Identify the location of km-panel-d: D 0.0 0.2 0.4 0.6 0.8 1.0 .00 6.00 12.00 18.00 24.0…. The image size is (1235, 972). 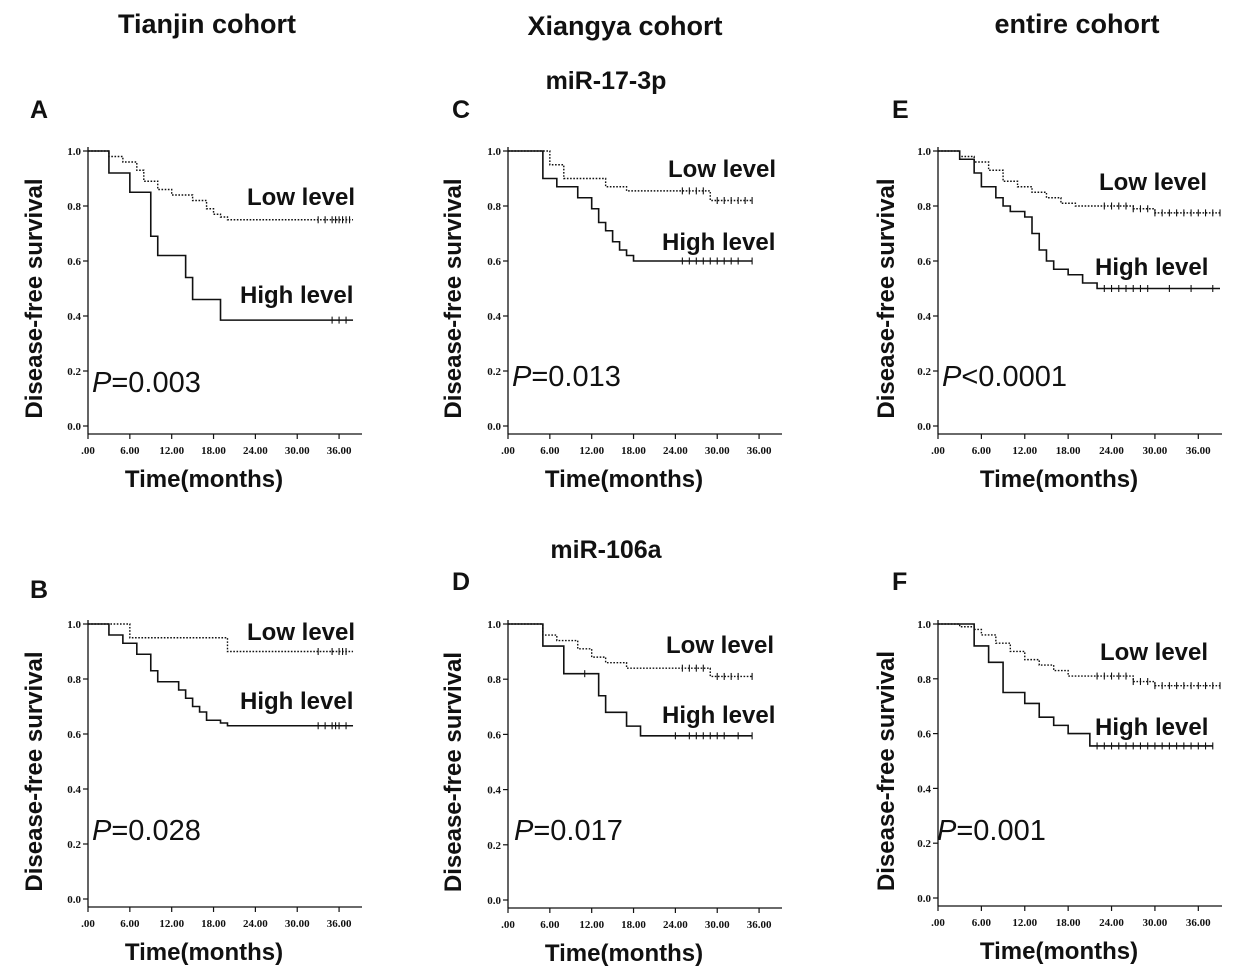
(611, 767).